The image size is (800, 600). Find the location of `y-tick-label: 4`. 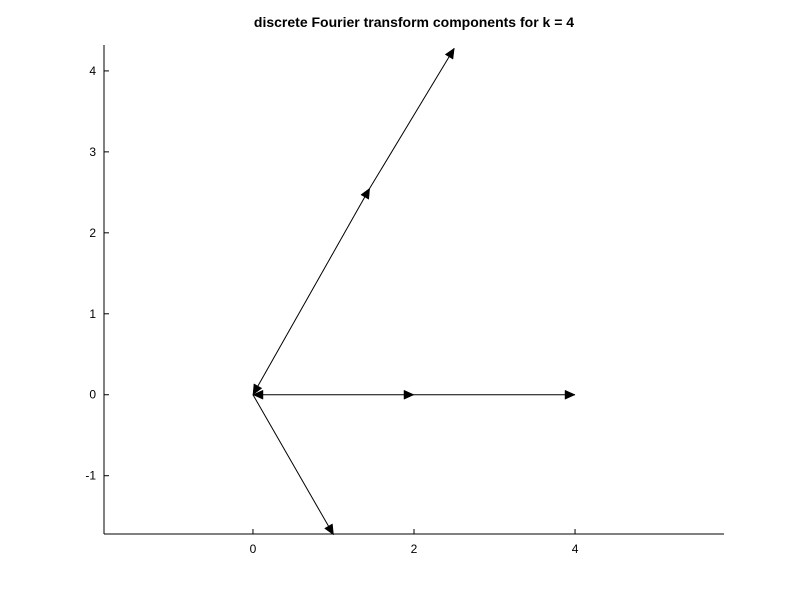

y-tick-label: 4 is located at coordinates (92, 71).